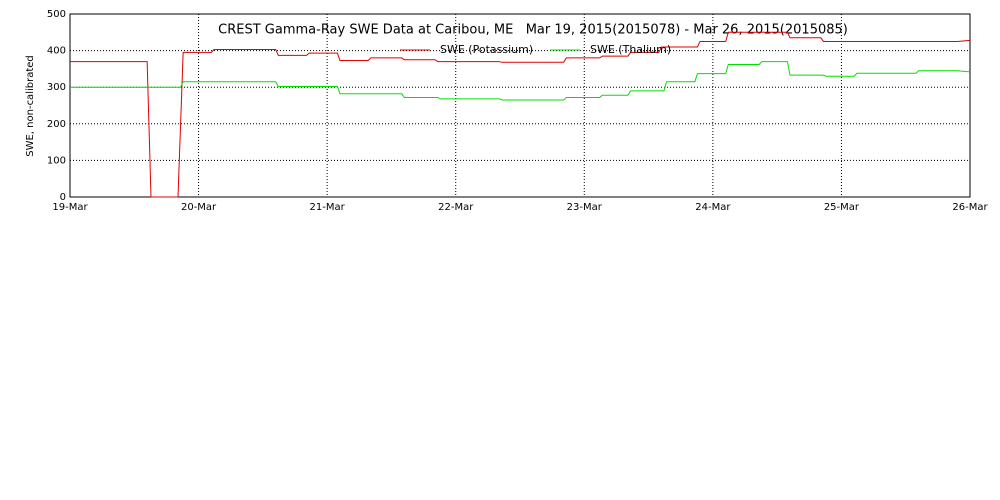 The image size is (1000, 500). Describe the element at coordinates (585, 207) in the screenshot. I see `x-tick-label: 23-Mar` at that location.